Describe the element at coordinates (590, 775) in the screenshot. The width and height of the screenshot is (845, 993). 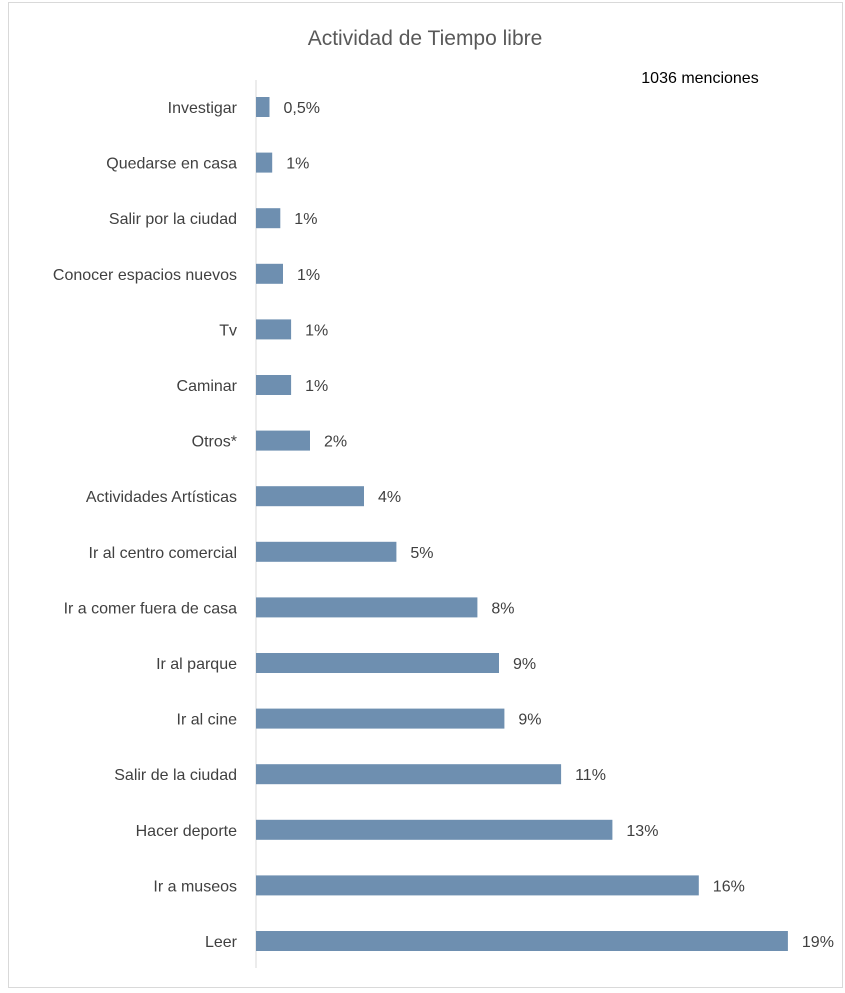
I see `value-label: 11%` at that location.